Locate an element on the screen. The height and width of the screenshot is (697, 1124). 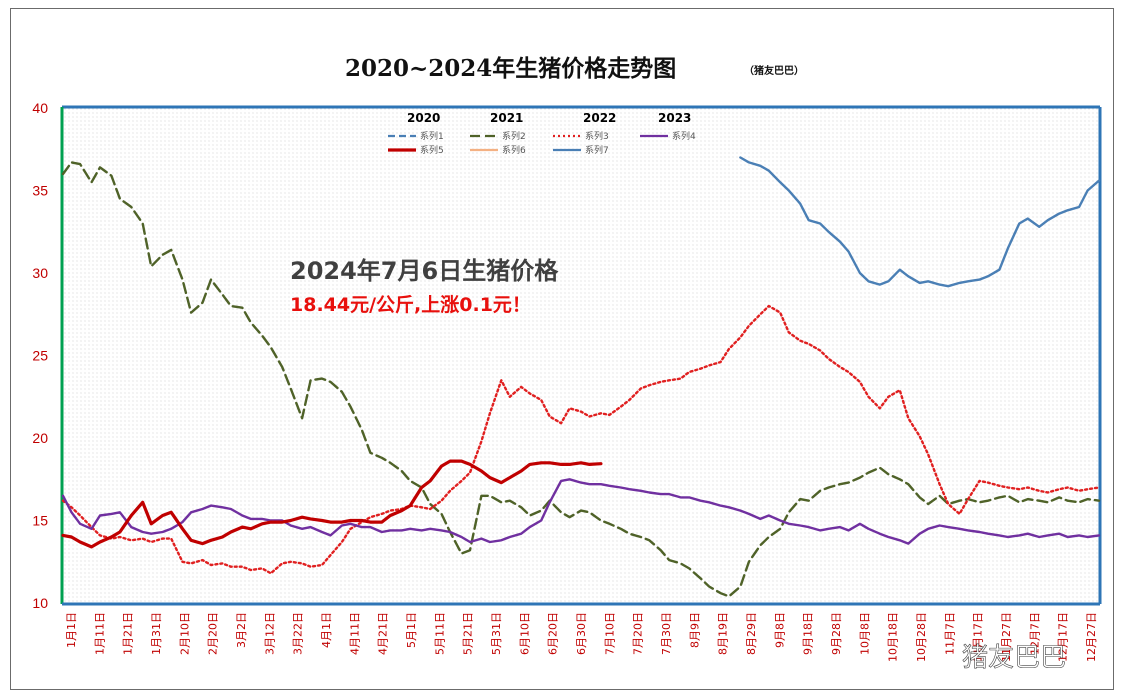
y-tick-label: 30 is located at coordinates (40, 273).